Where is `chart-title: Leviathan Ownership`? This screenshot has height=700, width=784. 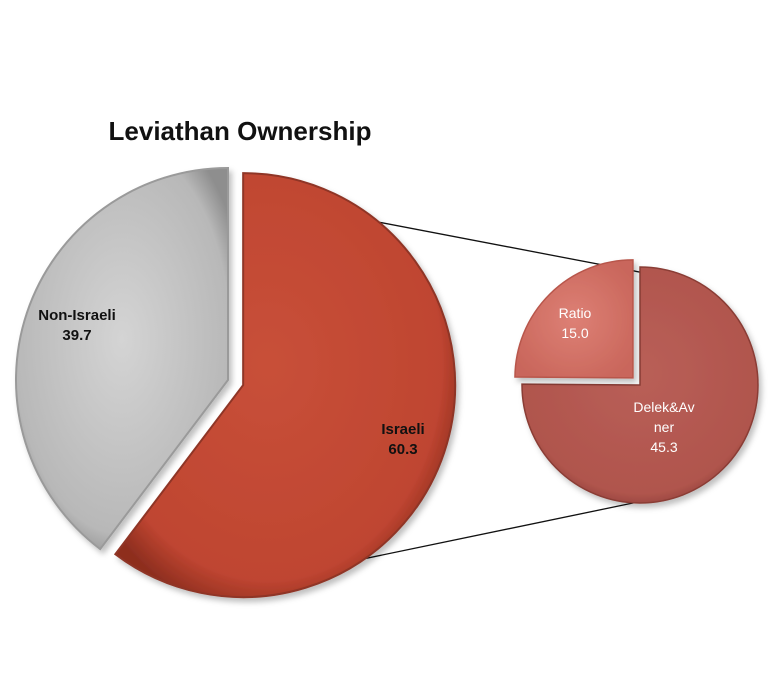 chart-title: Leviathan Ownership is located at coordinates (240, 131).